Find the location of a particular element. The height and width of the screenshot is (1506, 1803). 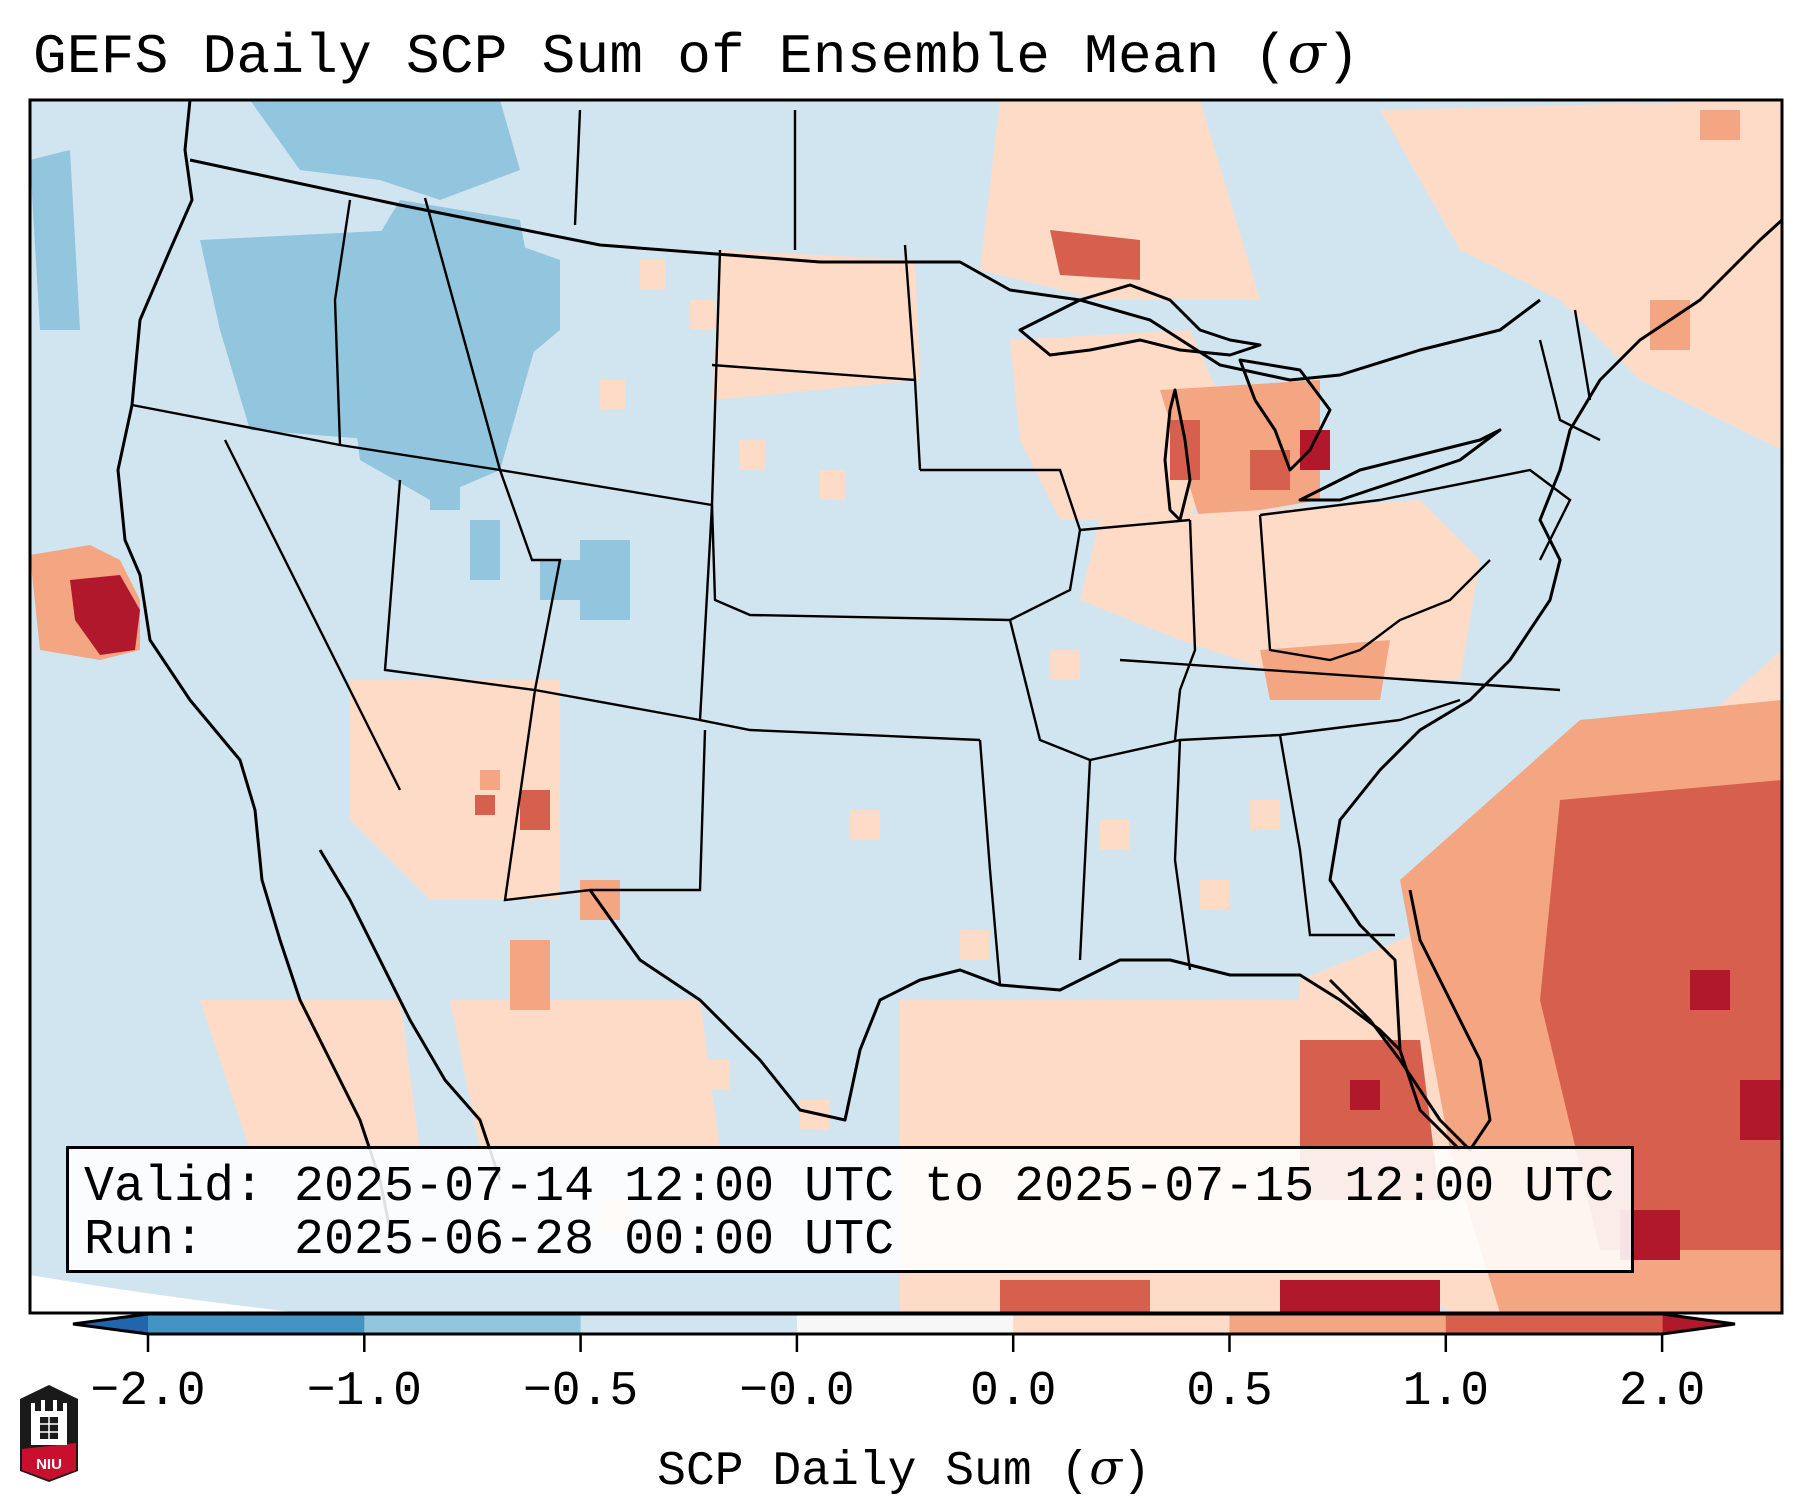

anomaly-region-pacific-nw is located at coordinates (55, 240).